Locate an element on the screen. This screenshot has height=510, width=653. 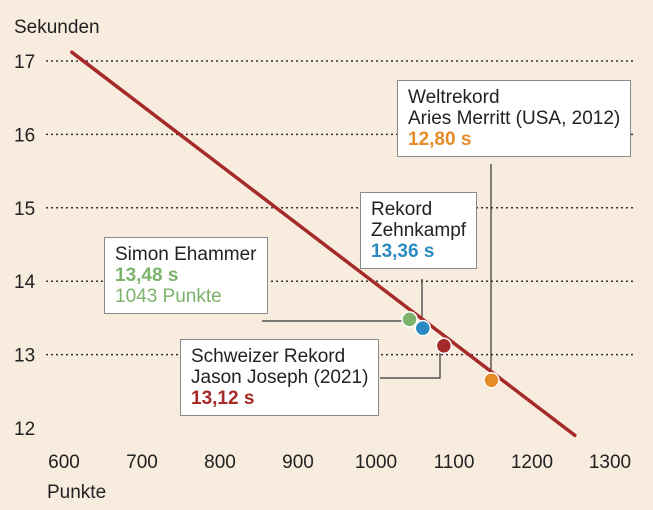
y-tick-label: 14 is located at coordinates (25, 282).